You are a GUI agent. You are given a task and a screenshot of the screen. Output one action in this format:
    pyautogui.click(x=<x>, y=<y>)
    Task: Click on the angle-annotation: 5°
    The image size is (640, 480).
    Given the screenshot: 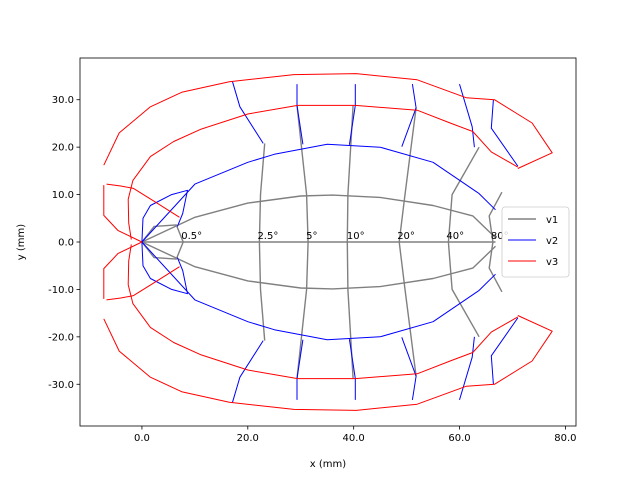 What is the action you would take?
    pyautogui.click(x=311, y=236)
    